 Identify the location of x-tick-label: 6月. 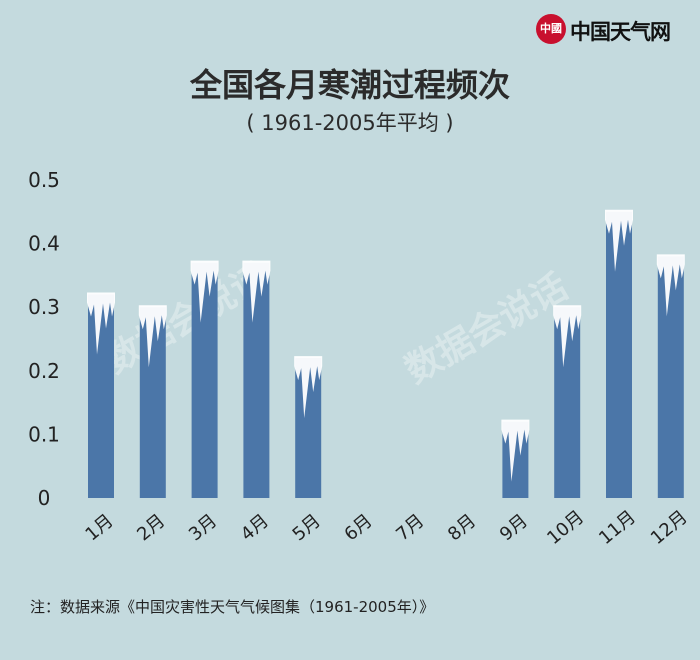
(358, 527).